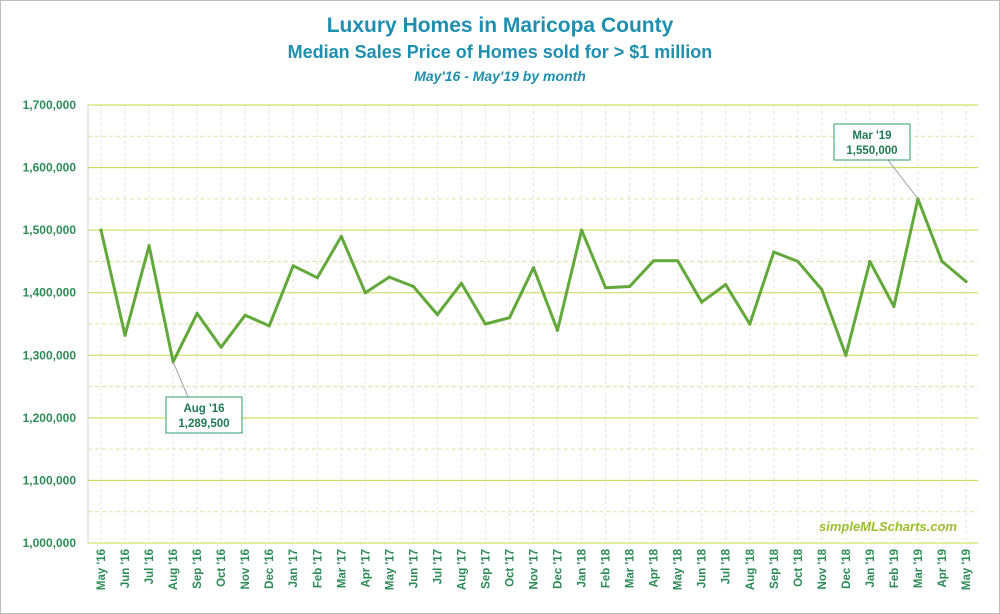 The height and width of the screenshot is (614, 1000). Describe the element at coordinates (703, 568) in the screenshot. I see `x-tick-label: Jun '18` at that location.